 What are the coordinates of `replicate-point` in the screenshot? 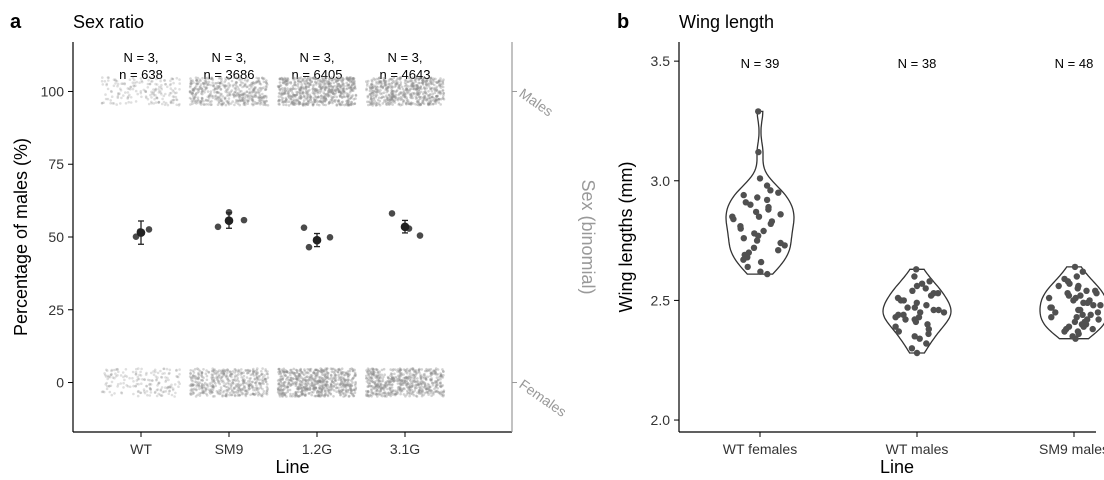 It's located at (304, 227).